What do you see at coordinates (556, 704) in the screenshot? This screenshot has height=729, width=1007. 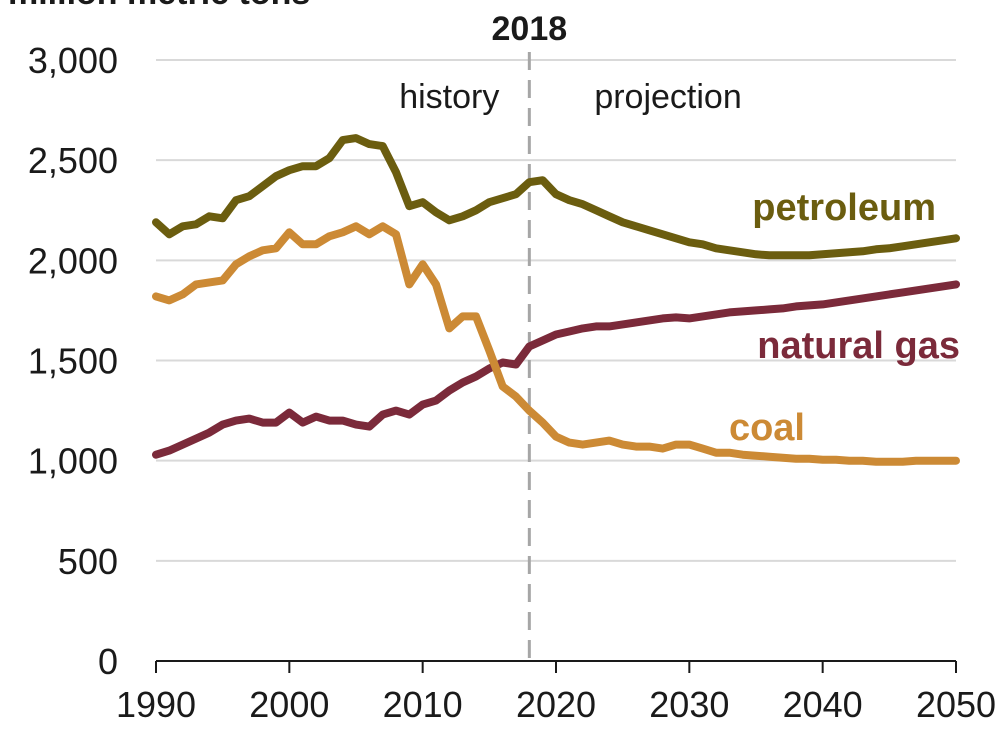 I see `x-tick-label: 2020` at bounding box center [556, 704].